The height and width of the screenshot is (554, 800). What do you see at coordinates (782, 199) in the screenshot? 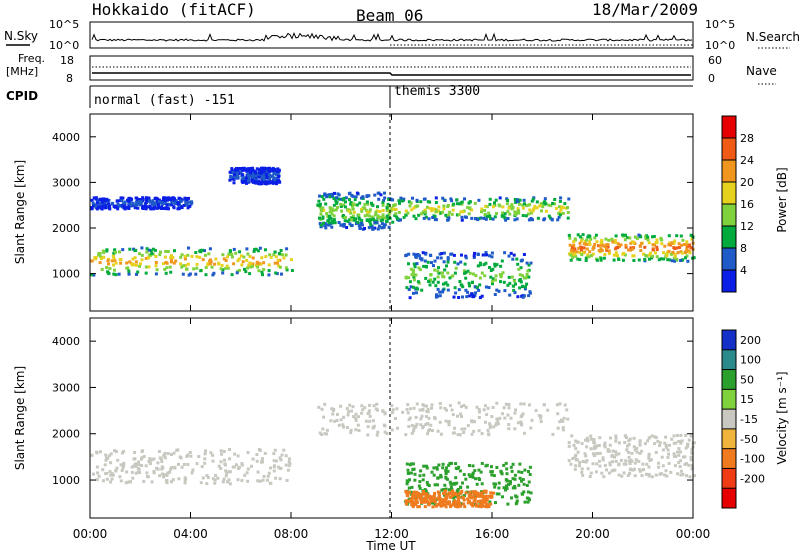
I see `power-colorbar-label: Power [dB]` at bounding box center [782, 199].